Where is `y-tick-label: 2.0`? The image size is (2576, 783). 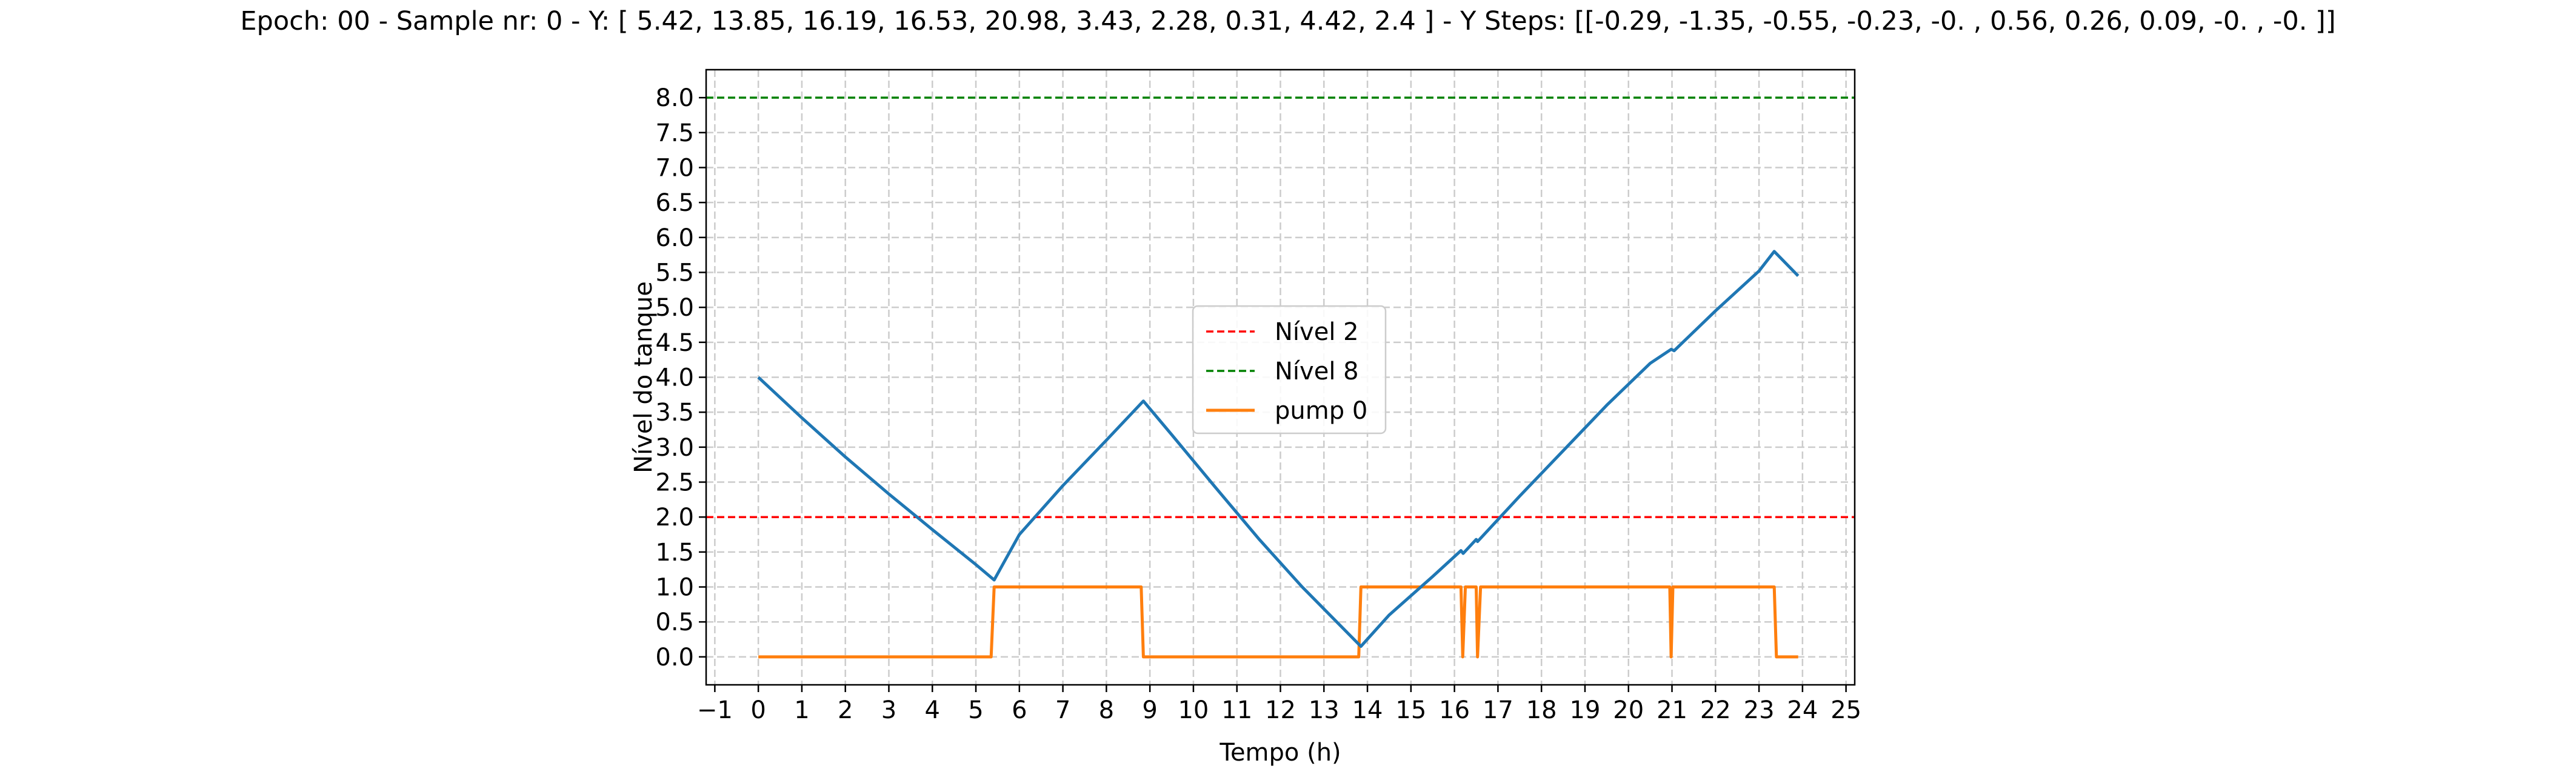 y-tick-label: 2.0 is located at coordinates (674, 517).